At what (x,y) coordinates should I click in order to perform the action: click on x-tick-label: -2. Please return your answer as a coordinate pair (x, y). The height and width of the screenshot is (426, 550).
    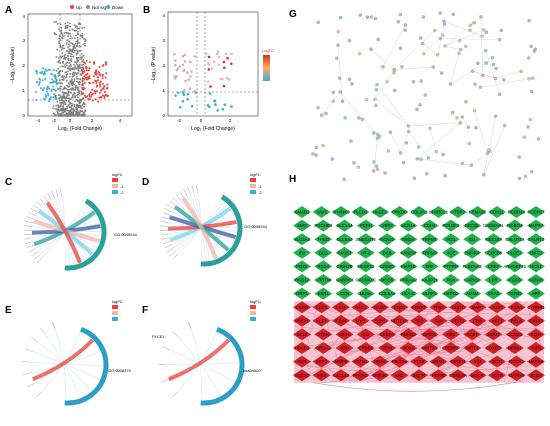
    Looking at the image, I should click on (54, 120).